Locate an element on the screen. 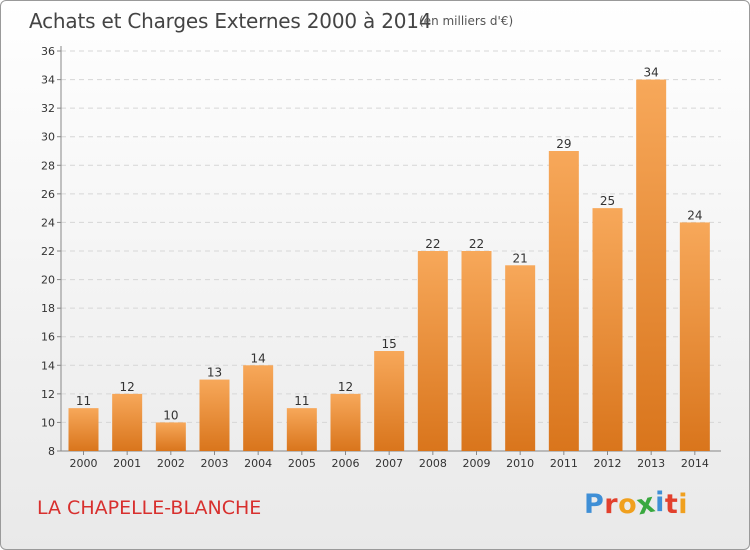 The height and width of the screenshot is (550, 750). chart-subtitle: (en milliers d'€) is located at coordinates (466, 21).